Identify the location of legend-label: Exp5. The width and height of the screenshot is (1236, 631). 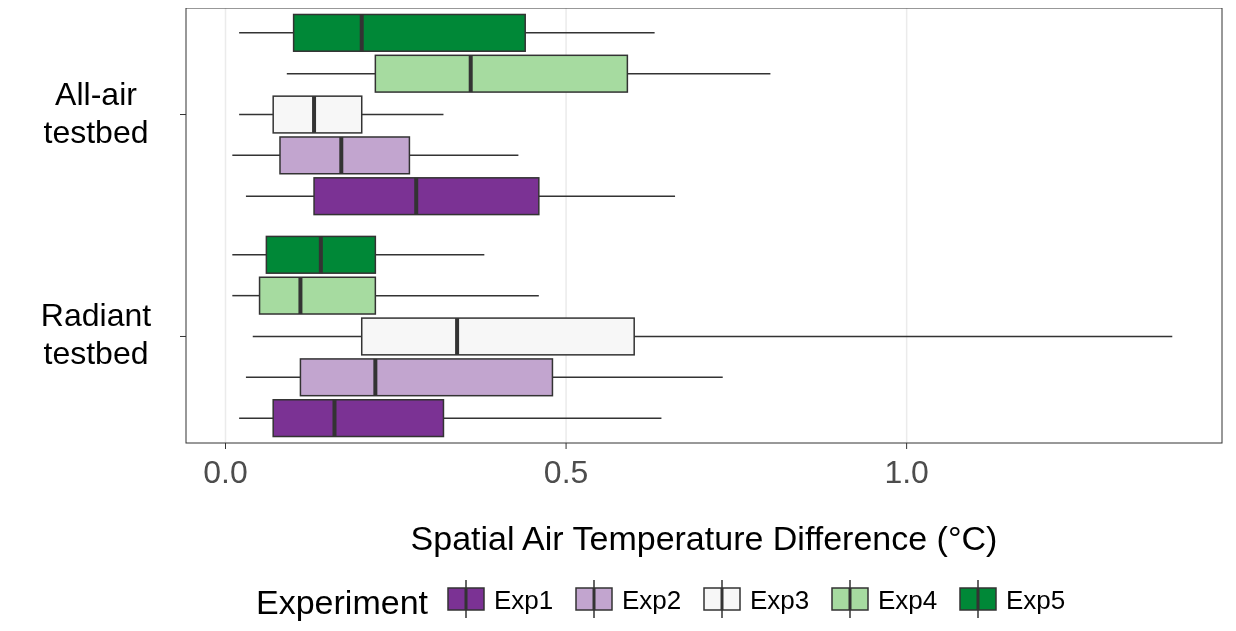
(1036, 600).